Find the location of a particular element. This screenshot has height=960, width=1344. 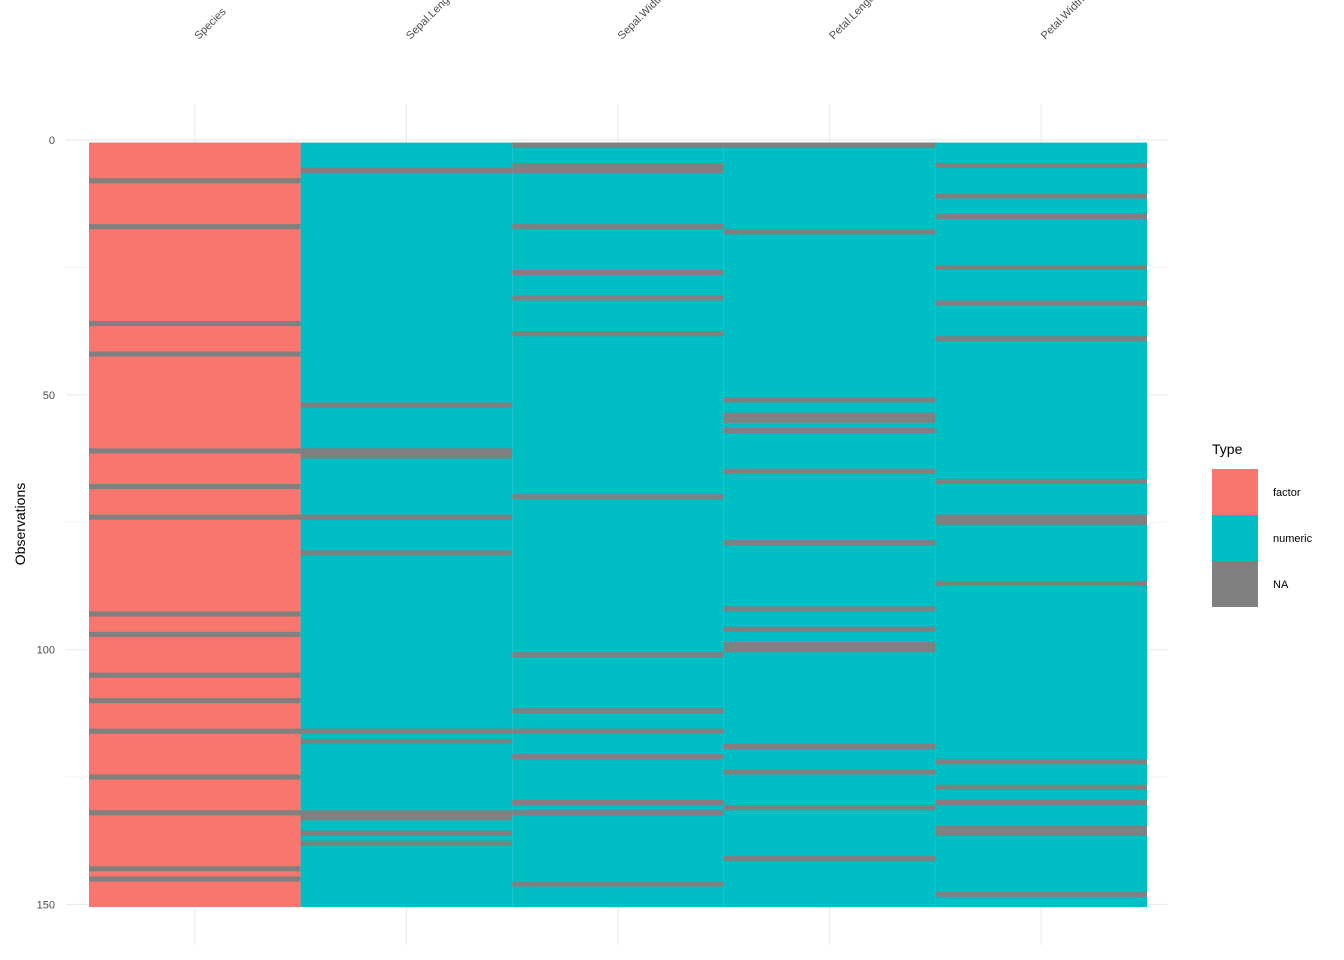

legend-swatch-na is located at coordinates (1235, 584).